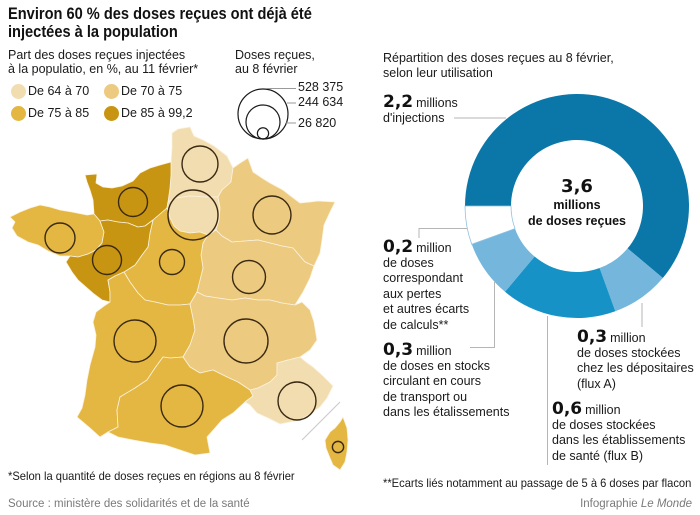 This screenshot has width=700, height=515. I want to click on size-legend-graphic, so click(266, 114).